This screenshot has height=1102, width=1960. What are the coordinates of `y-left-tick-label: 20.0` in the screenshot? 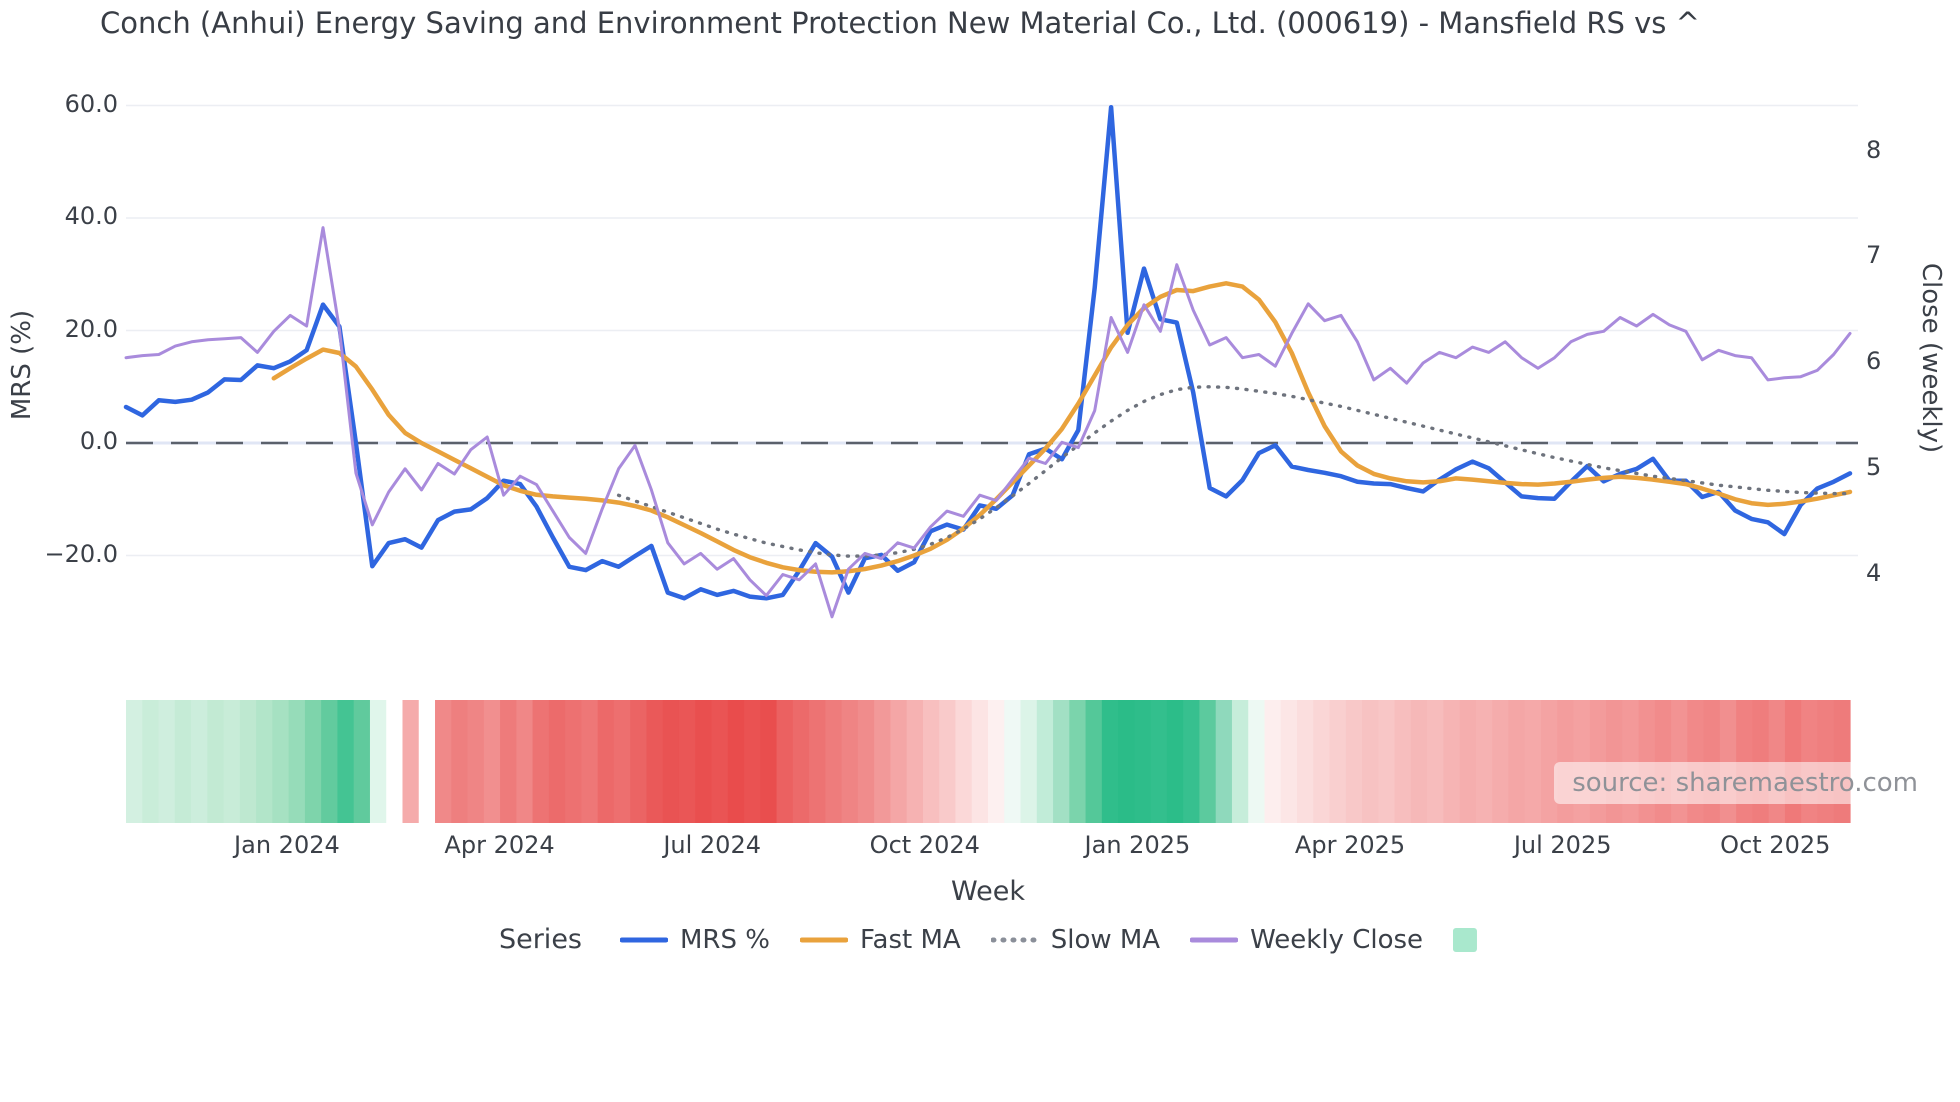 It's located at (91, 328).